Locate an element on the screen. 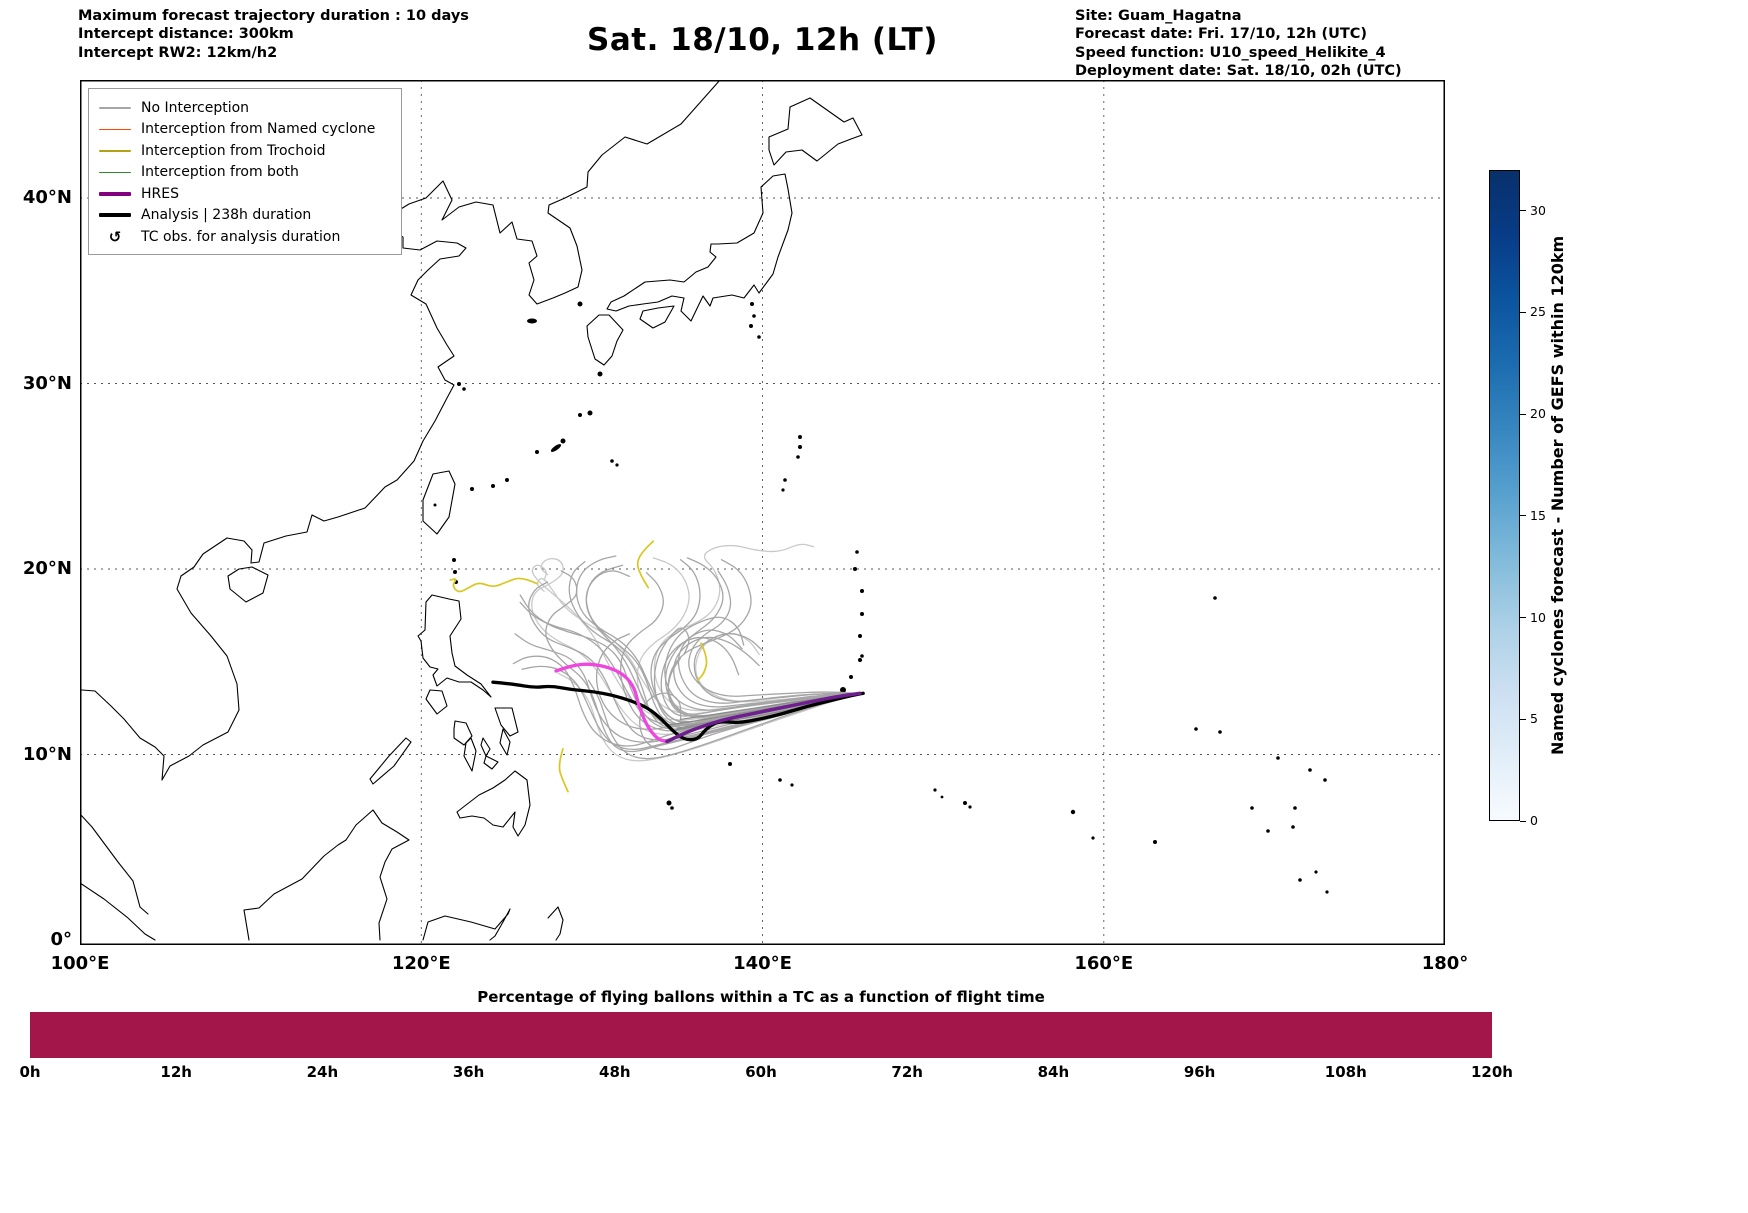 The image size is (1748, 1213). y-axis-tick-label: 40°N is located at coordinates (47, 197).